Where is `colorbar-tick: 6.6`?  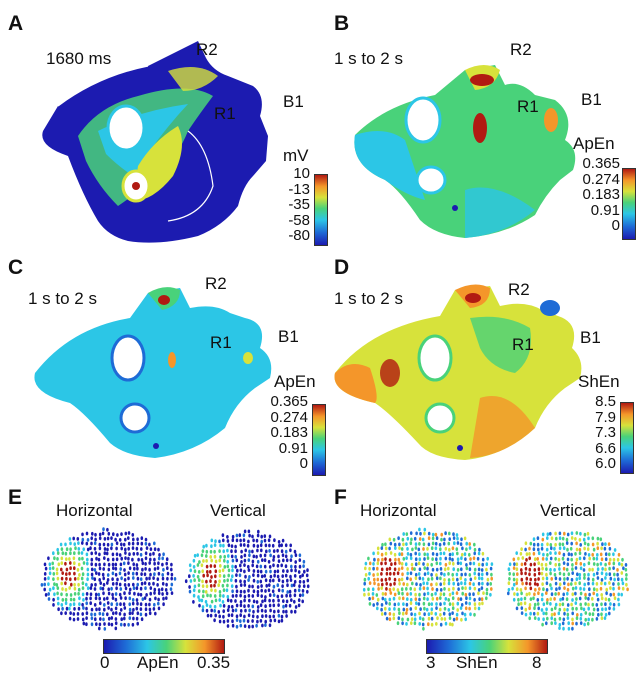
colorbar-tick: 6.6 is located at coordinates (592, 449).